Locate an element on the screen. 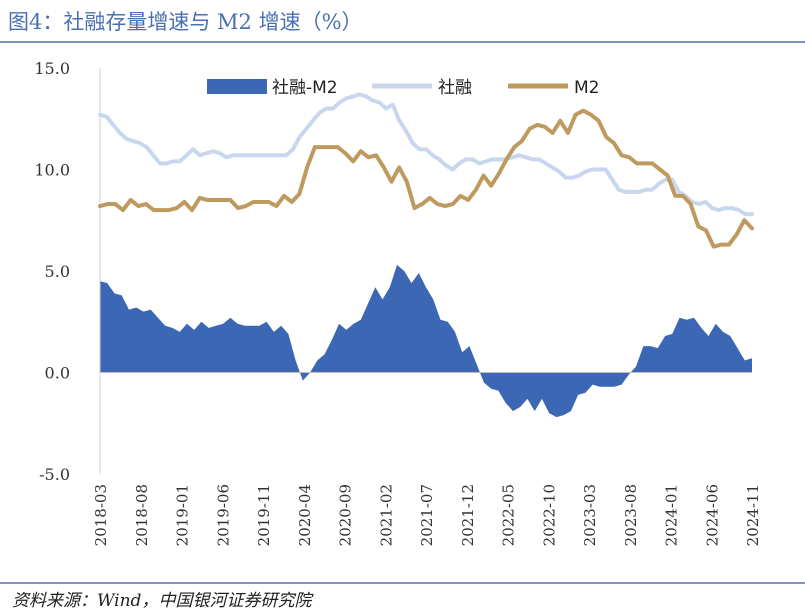  x-tick-label: 2020-09 is located at coordinates (346, 515).